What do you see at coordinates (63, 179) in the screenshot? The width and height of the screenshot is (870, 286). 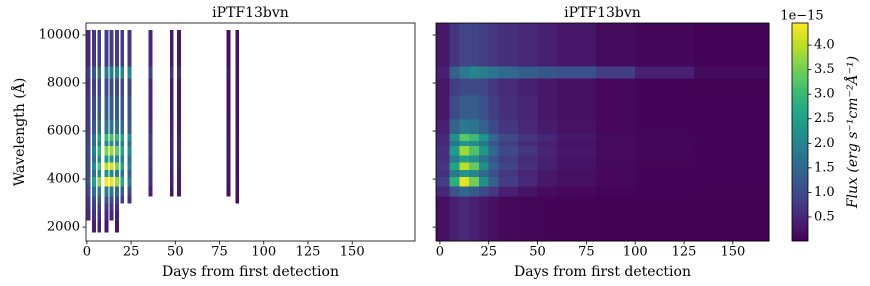 I see `y-tick-label: 4000` at bounding box center [63, 179].